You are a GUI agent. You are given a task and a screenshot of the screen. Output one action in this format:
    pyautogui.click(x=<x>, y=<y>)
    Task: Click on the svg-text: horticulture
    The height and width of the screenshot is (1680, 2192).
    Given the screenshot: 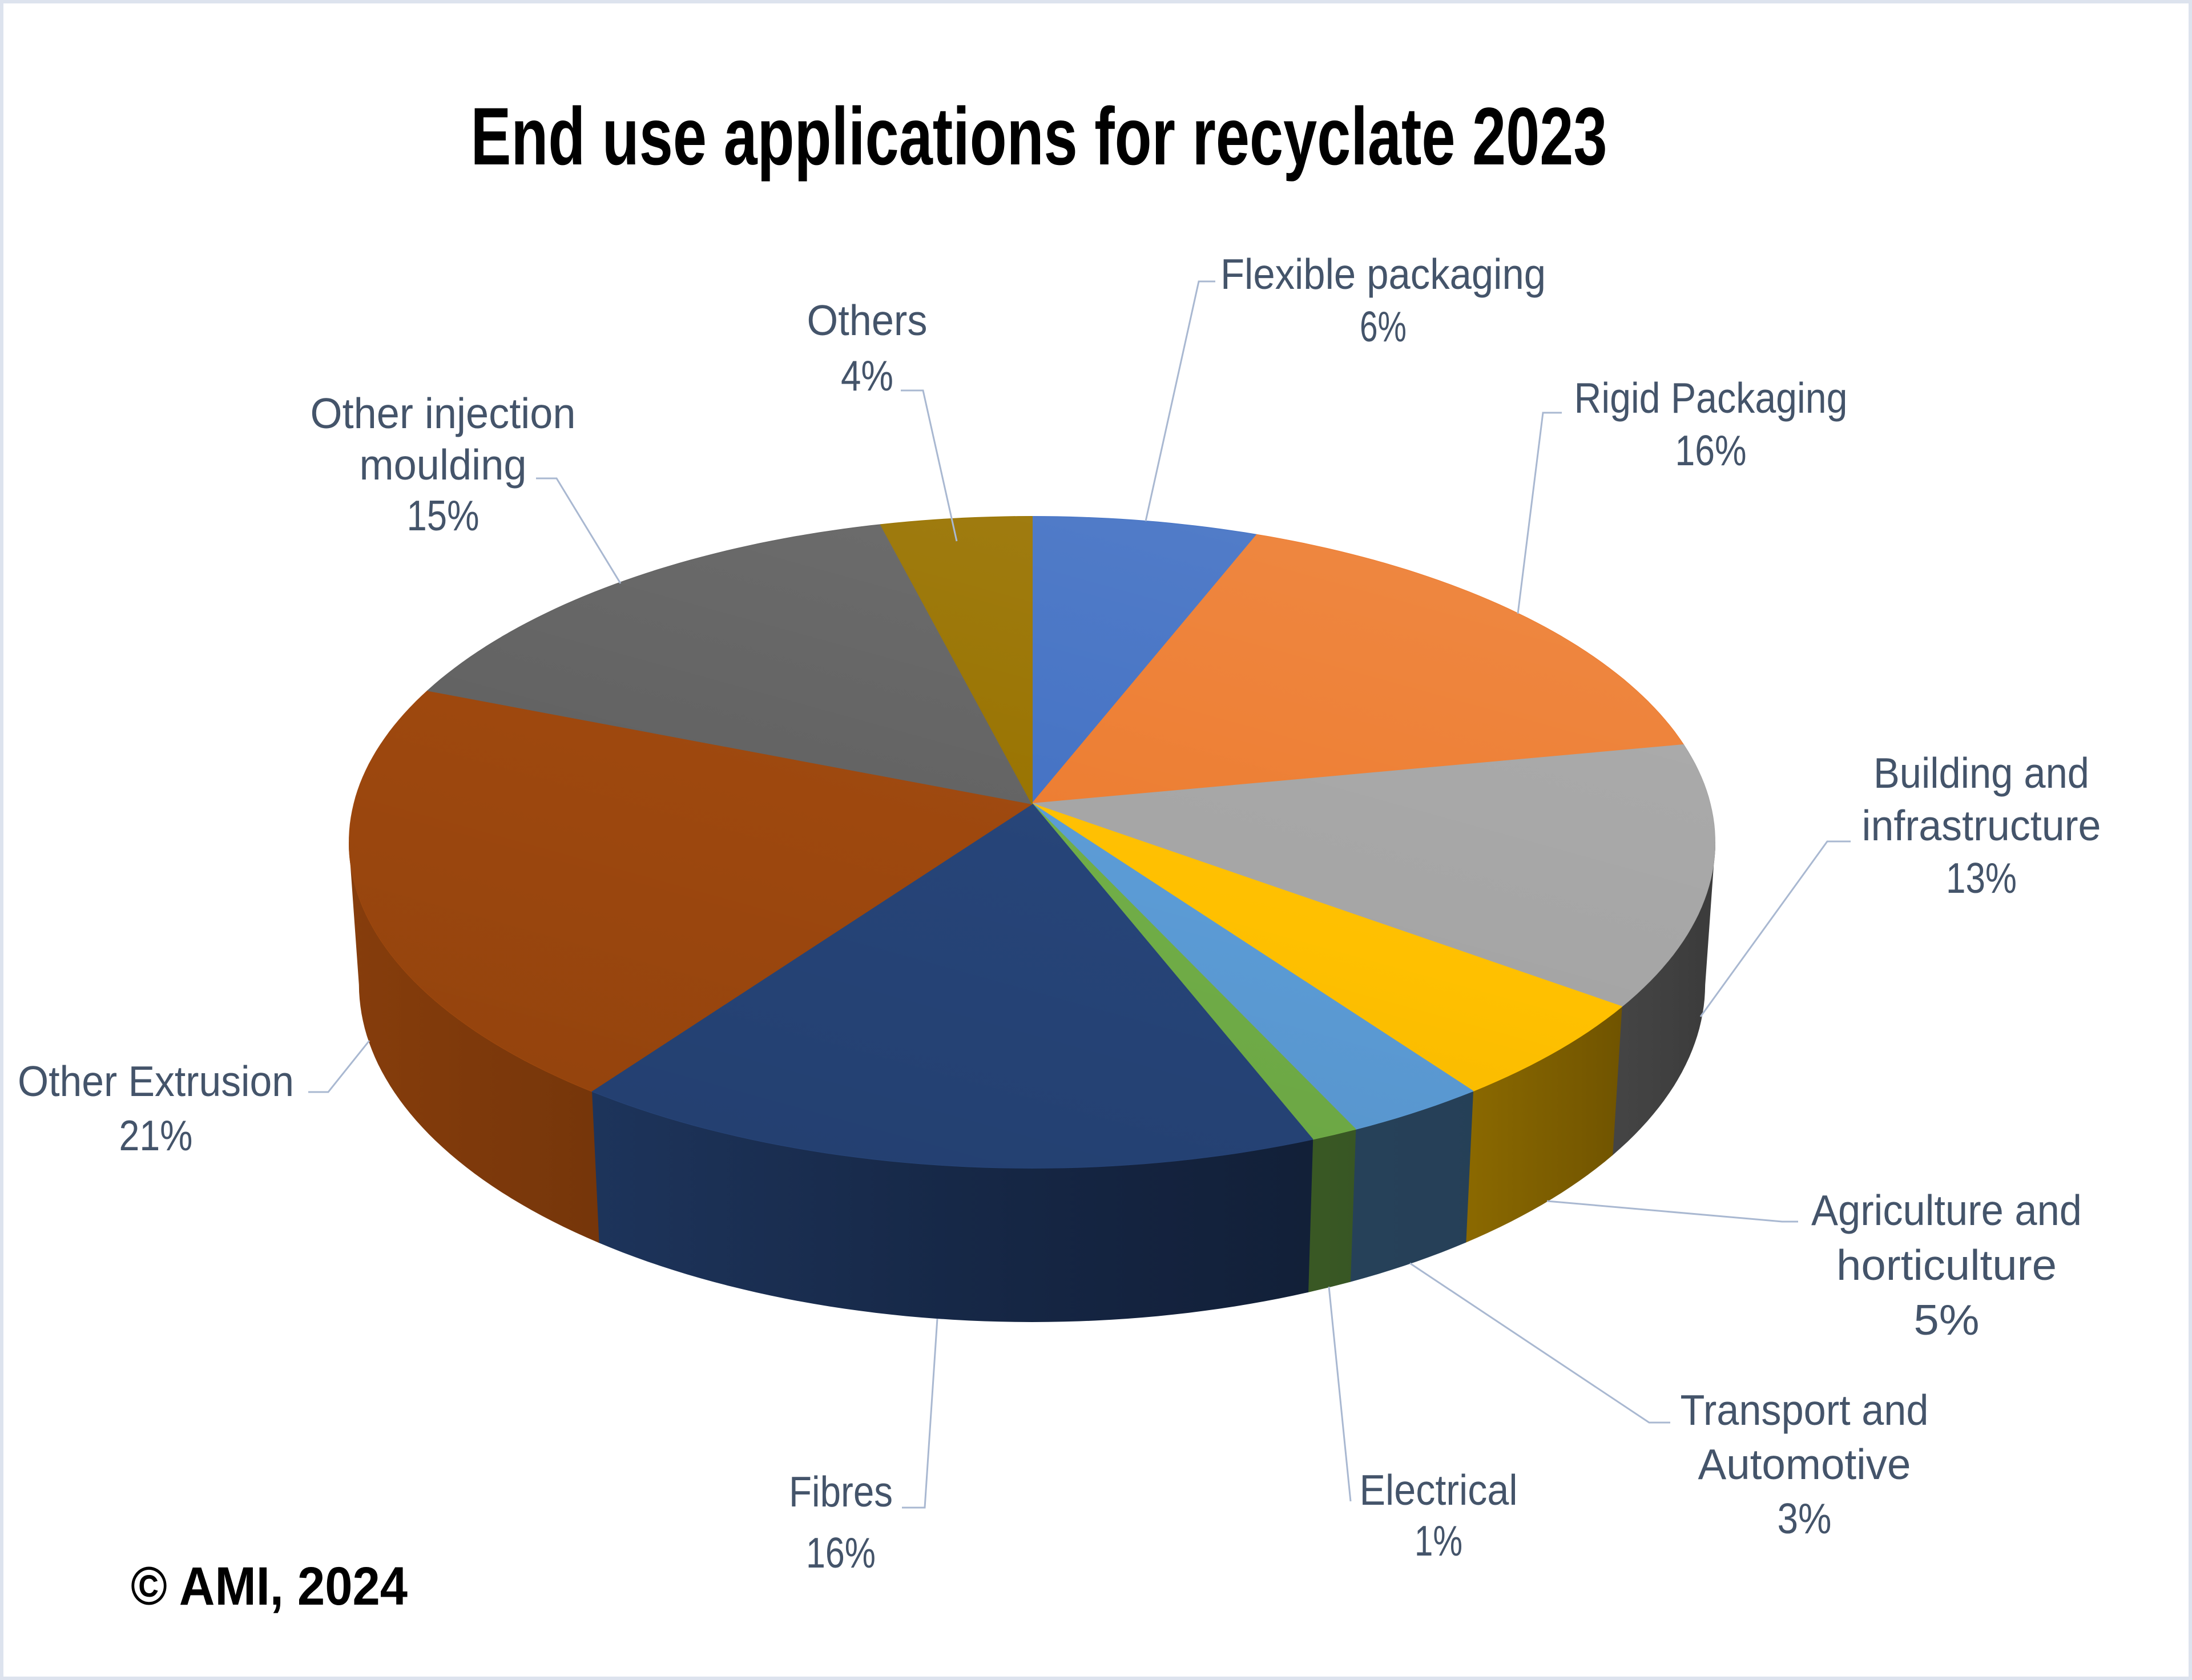 What is the action you would take?
    pyautogui.click(x=1946, y=1265)
    